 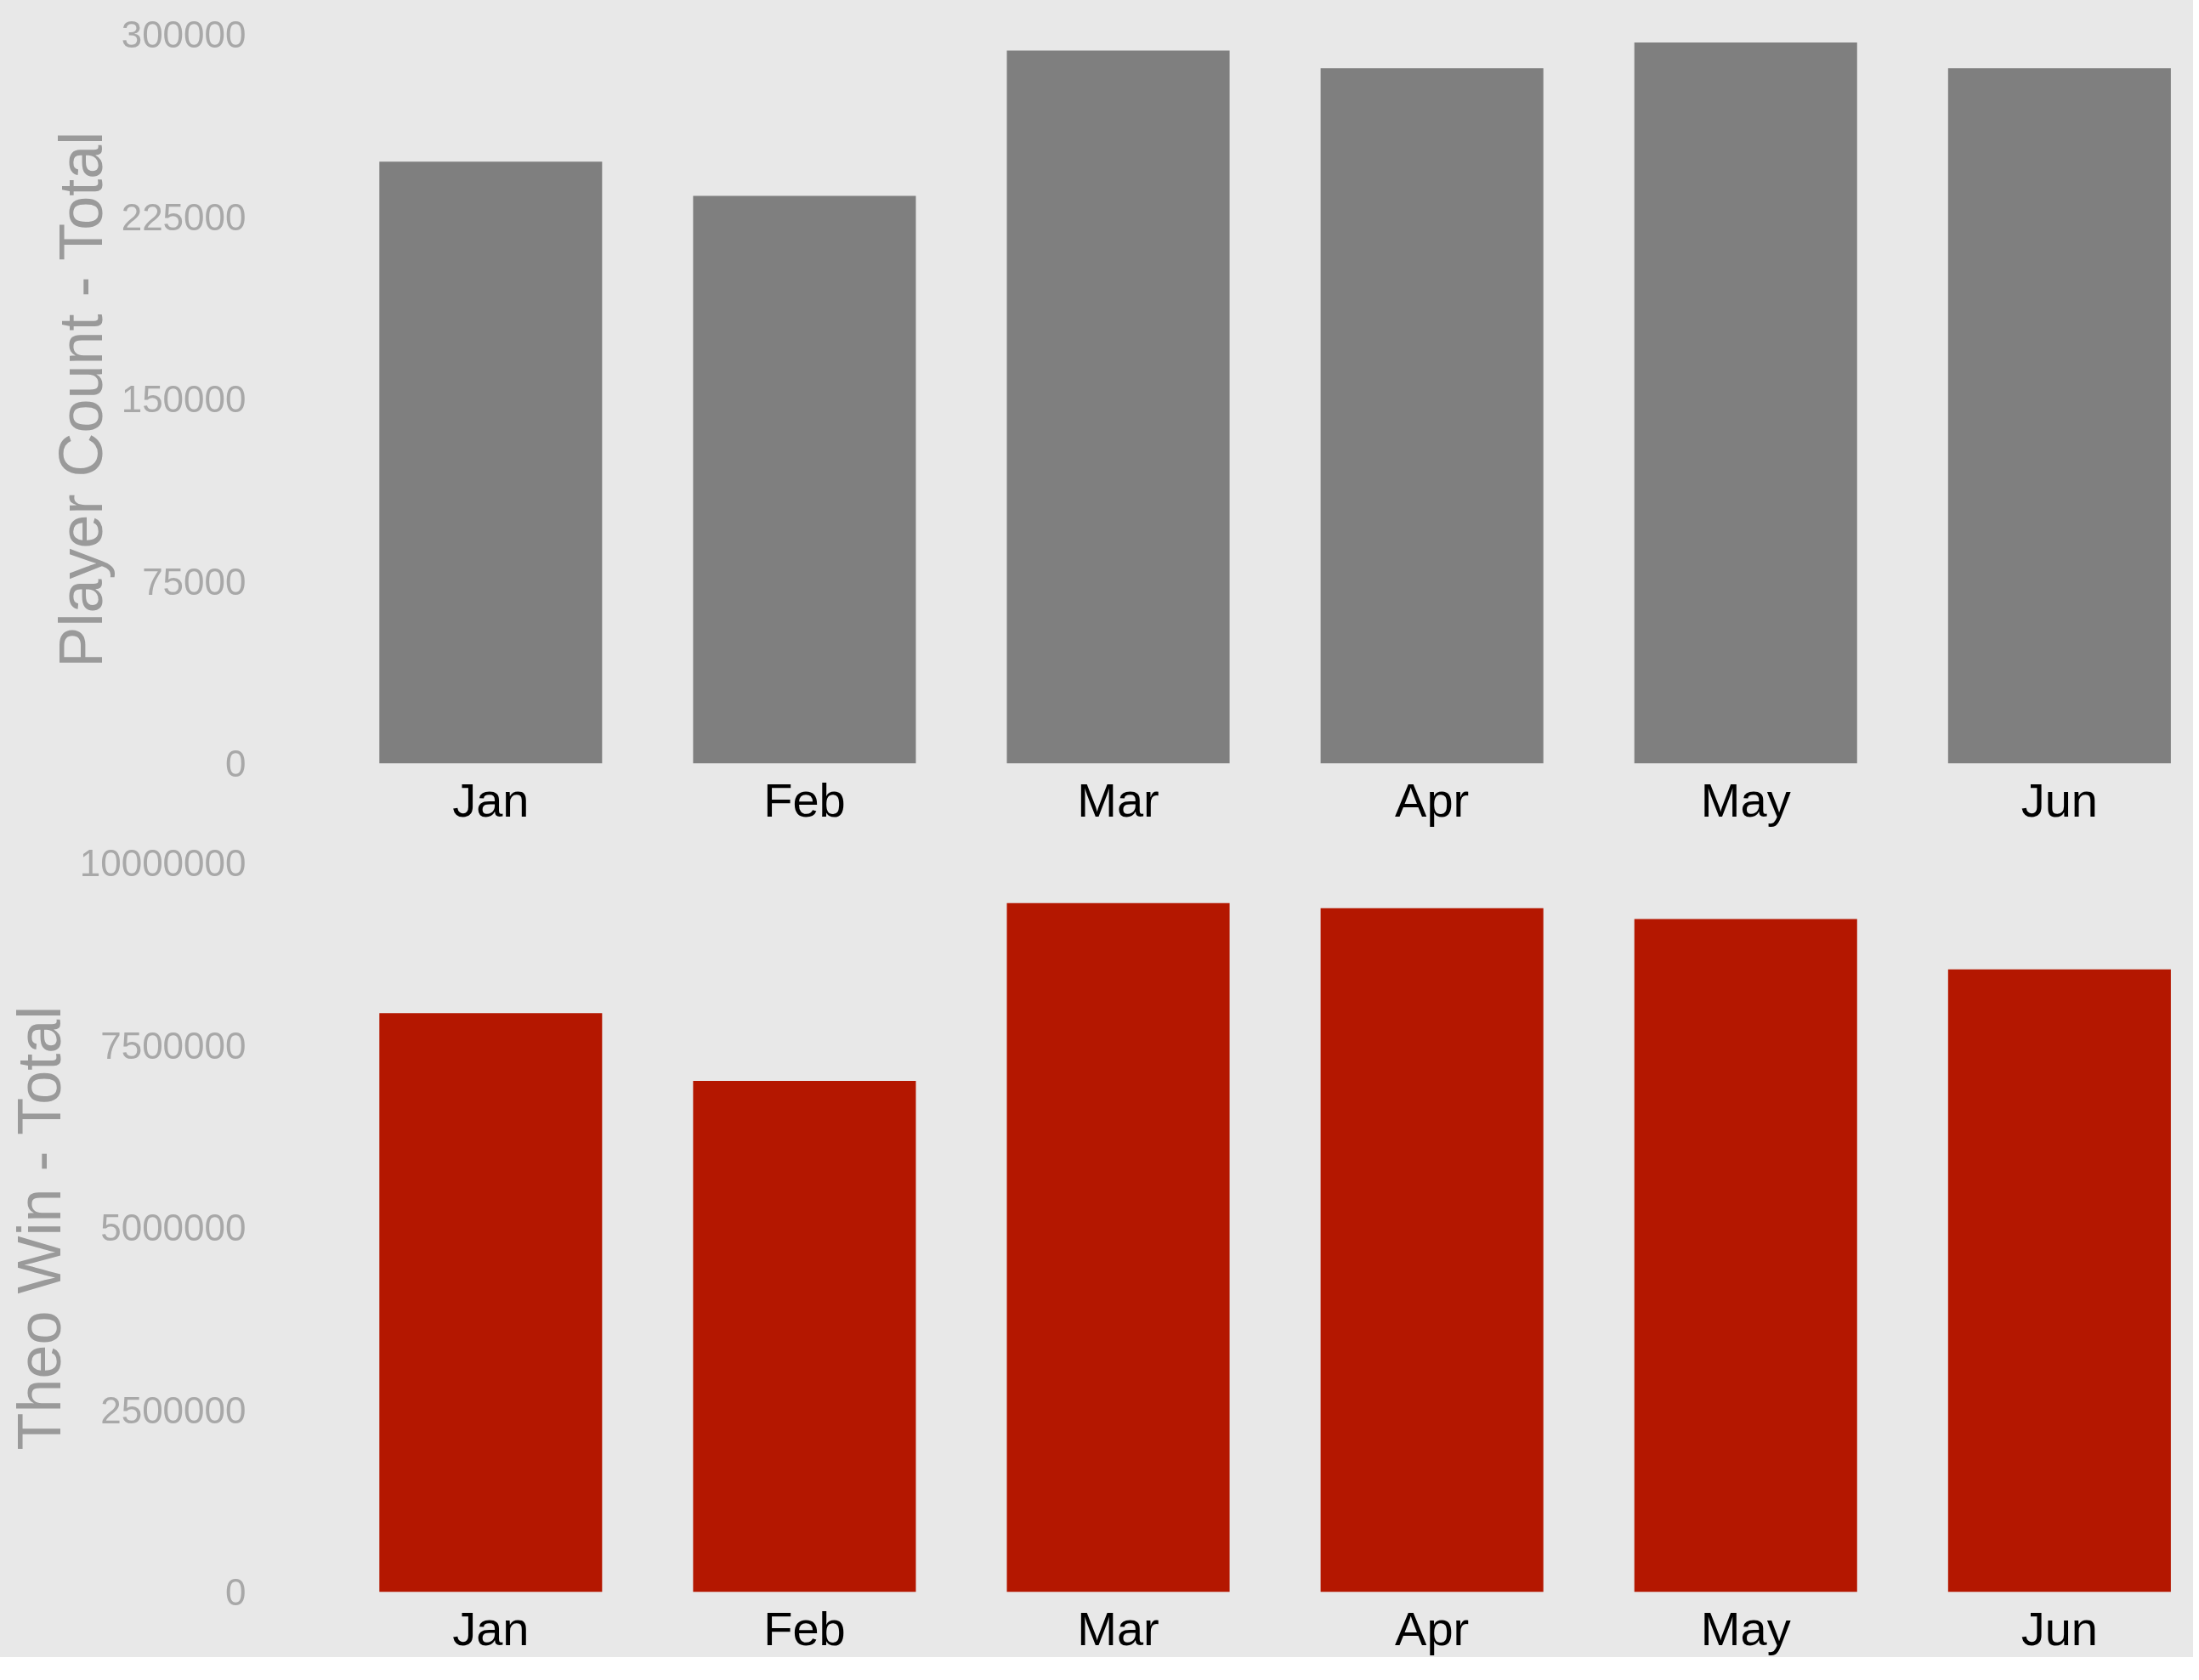 What do you see at coordinates (173, 1410) in the screenshot?
I see `y-tick-label: 2500000` at bounding box center [173, 1410].